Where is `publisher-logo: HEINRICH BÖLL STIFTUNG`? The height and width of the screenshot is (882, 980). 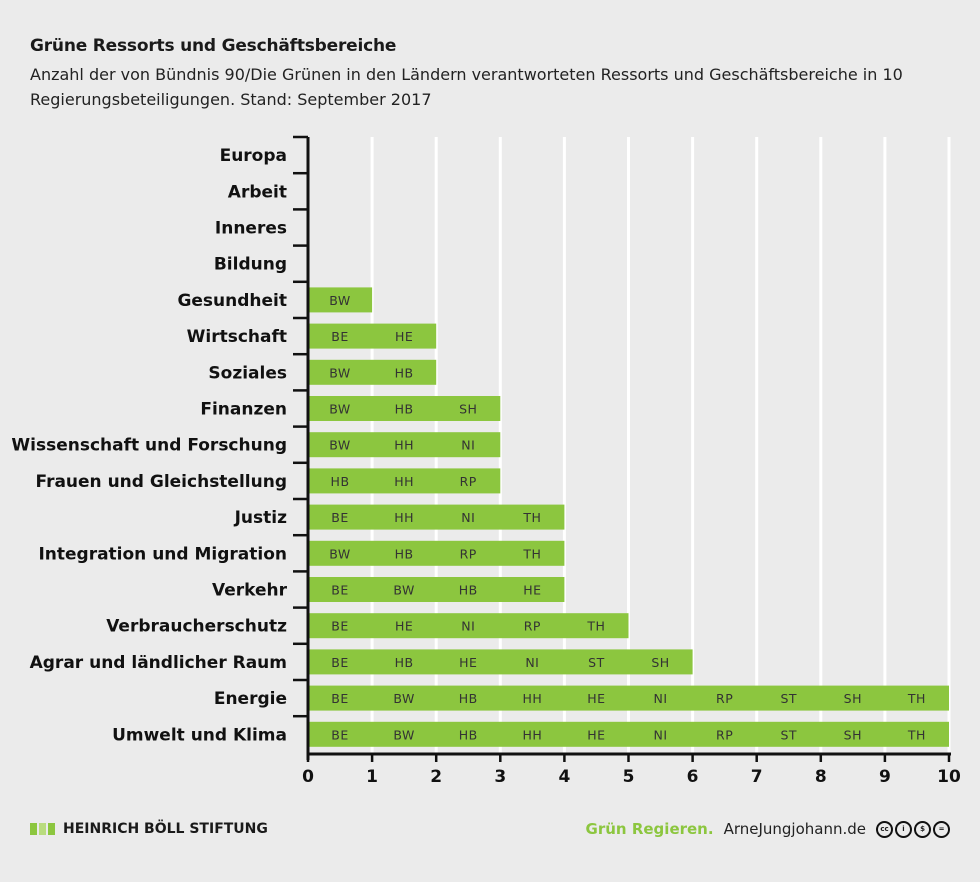
publisher-logo: HEINRICH BÖLL STIFTUNG is located at coordinates (149, 829).